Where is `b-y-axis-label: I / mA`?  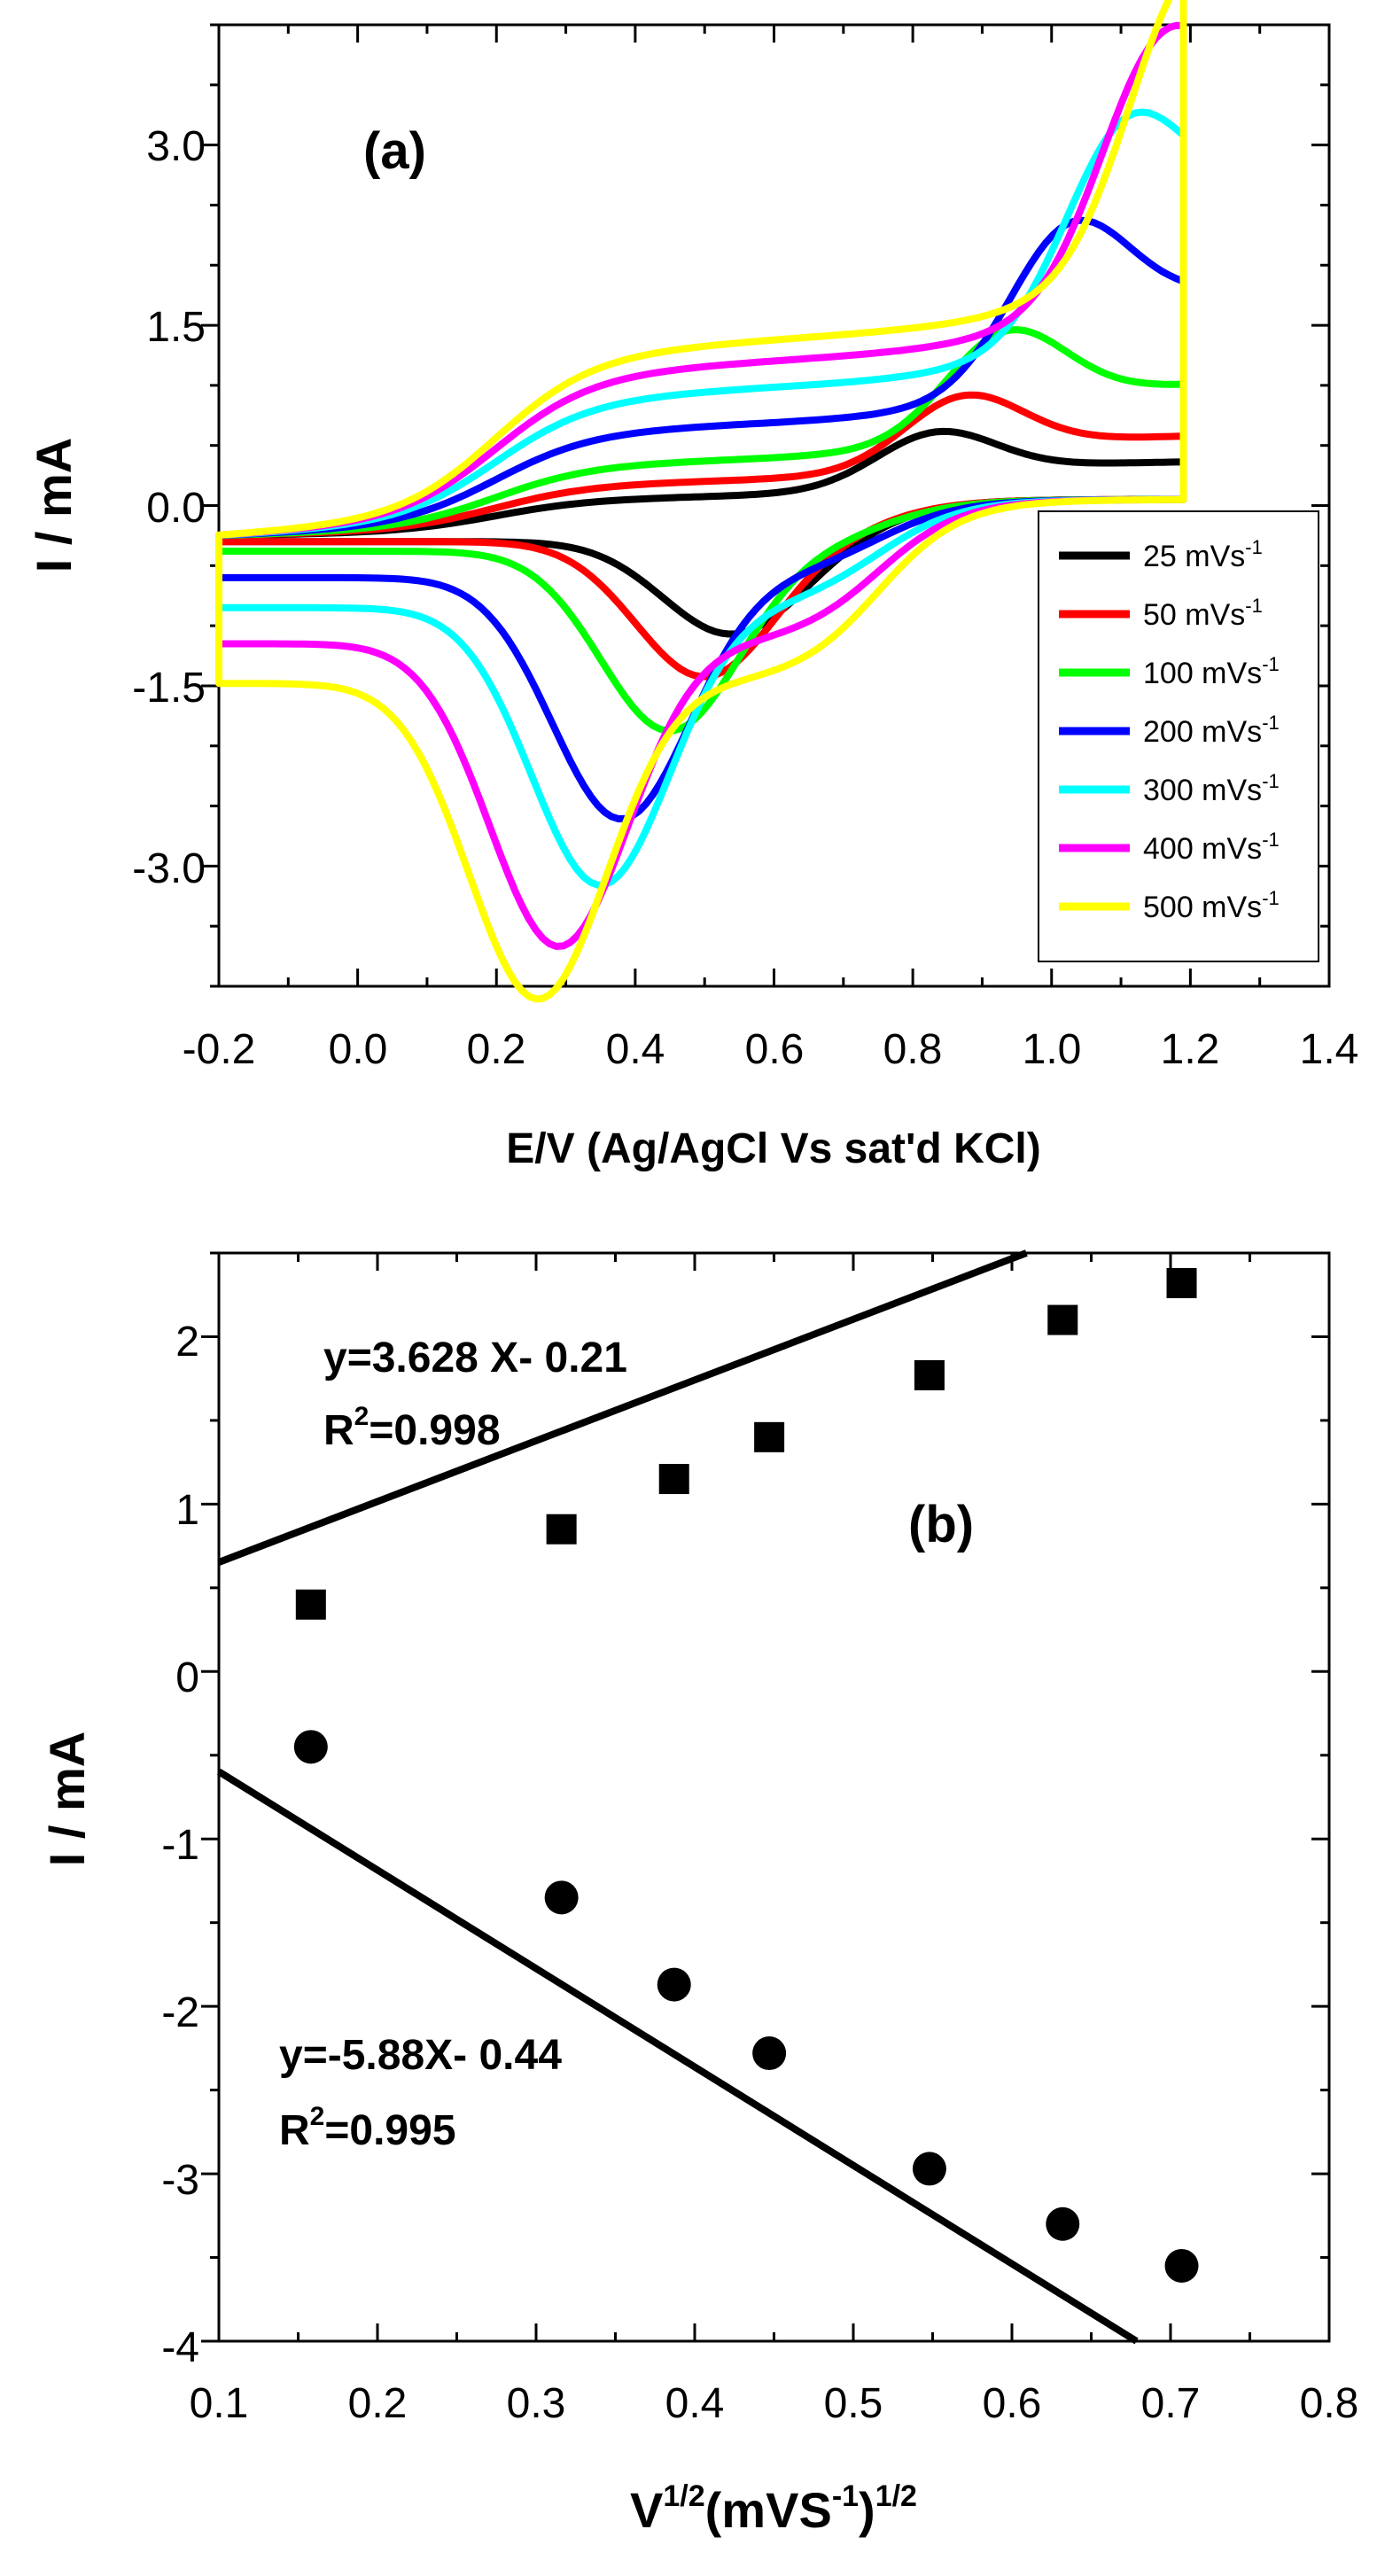 b-y-axis-label: I / mA is located at coordinates (67, 1799).